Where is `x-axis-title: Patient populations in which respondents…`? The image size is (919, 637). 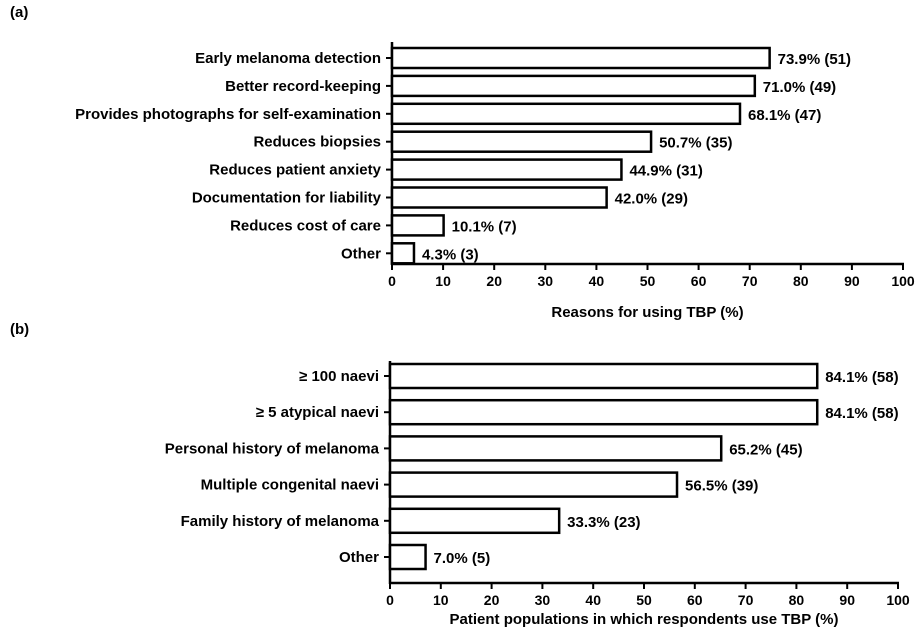 x-axis-title: Patient populations in which respondents… is located at coordinates (644, 619).